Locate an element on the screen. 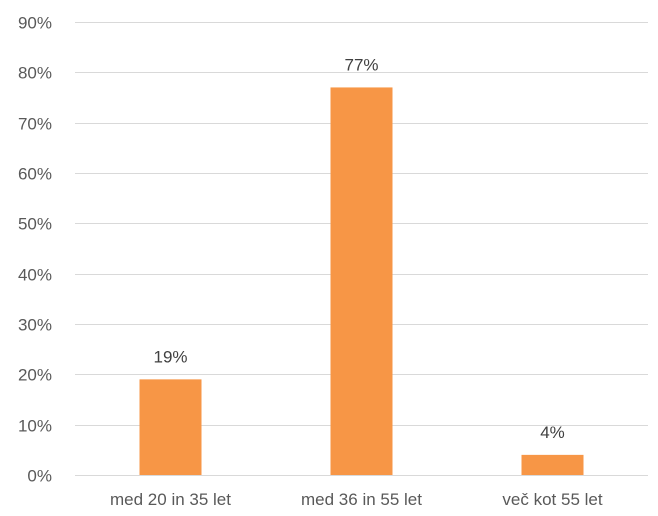 This screenshot has width=658, height=516. y-axis-tick-labels: 0% 10% 20% 30% 40% 50% 60% 70% 80% 90% is located at coordinates (35, 250).